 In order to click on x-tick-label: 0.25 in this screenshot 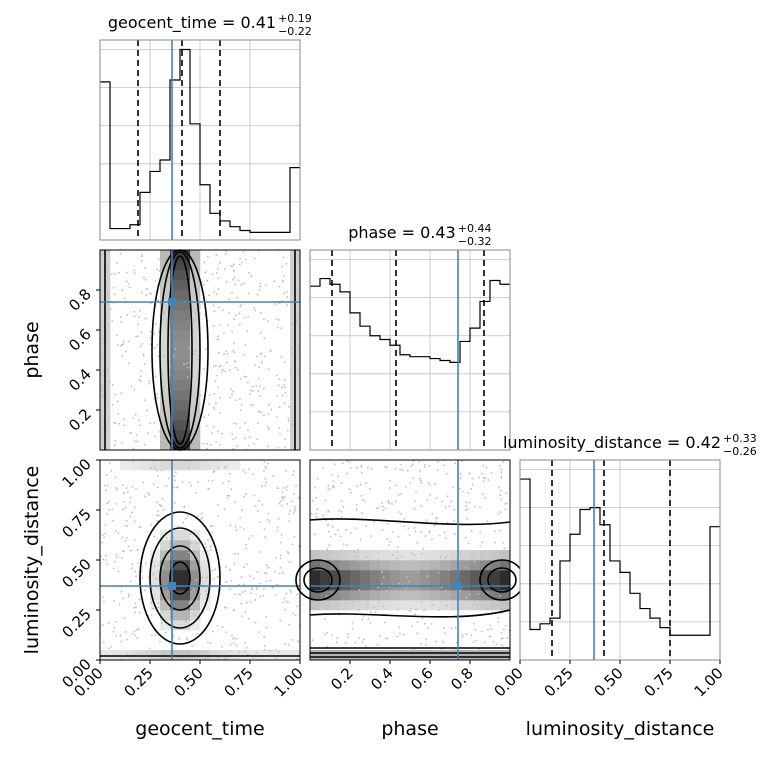, I will do `click(558, 682)`.